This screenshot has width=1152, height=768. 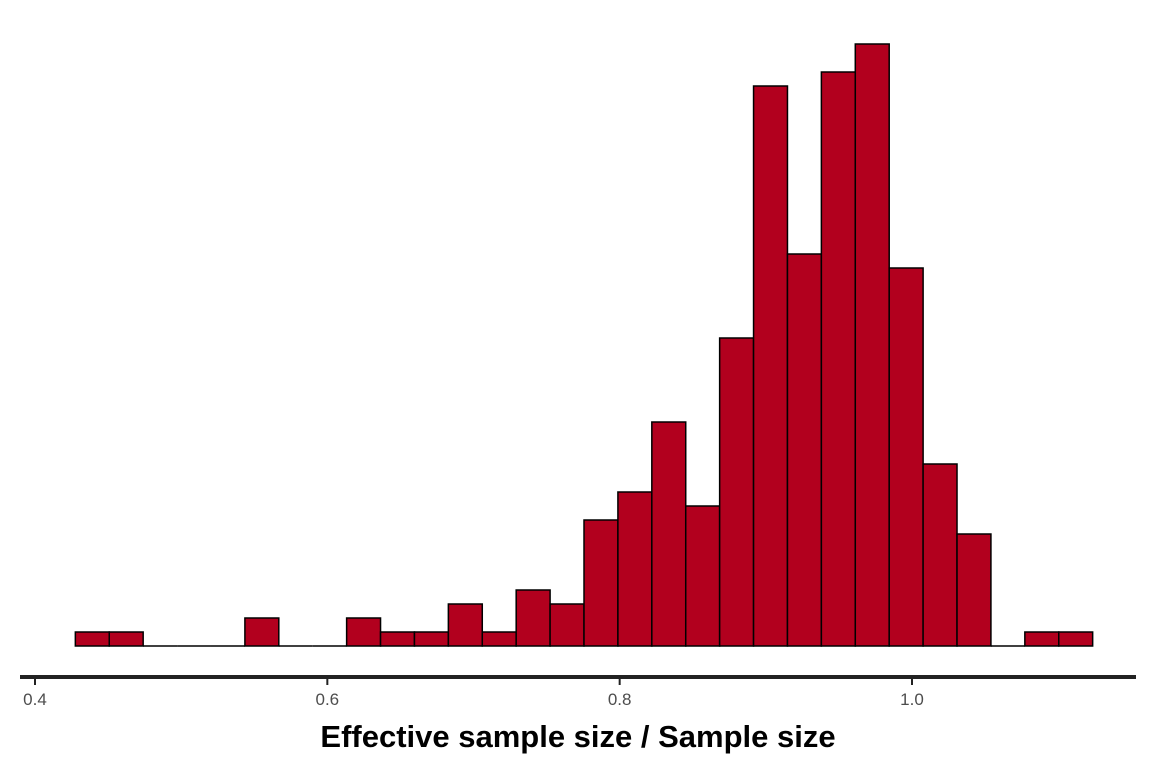 What do you see at coordinates (35, 699) in the screenshot?
I see `x-tick-label-0: 0.4` at bounding box center [35, 699].